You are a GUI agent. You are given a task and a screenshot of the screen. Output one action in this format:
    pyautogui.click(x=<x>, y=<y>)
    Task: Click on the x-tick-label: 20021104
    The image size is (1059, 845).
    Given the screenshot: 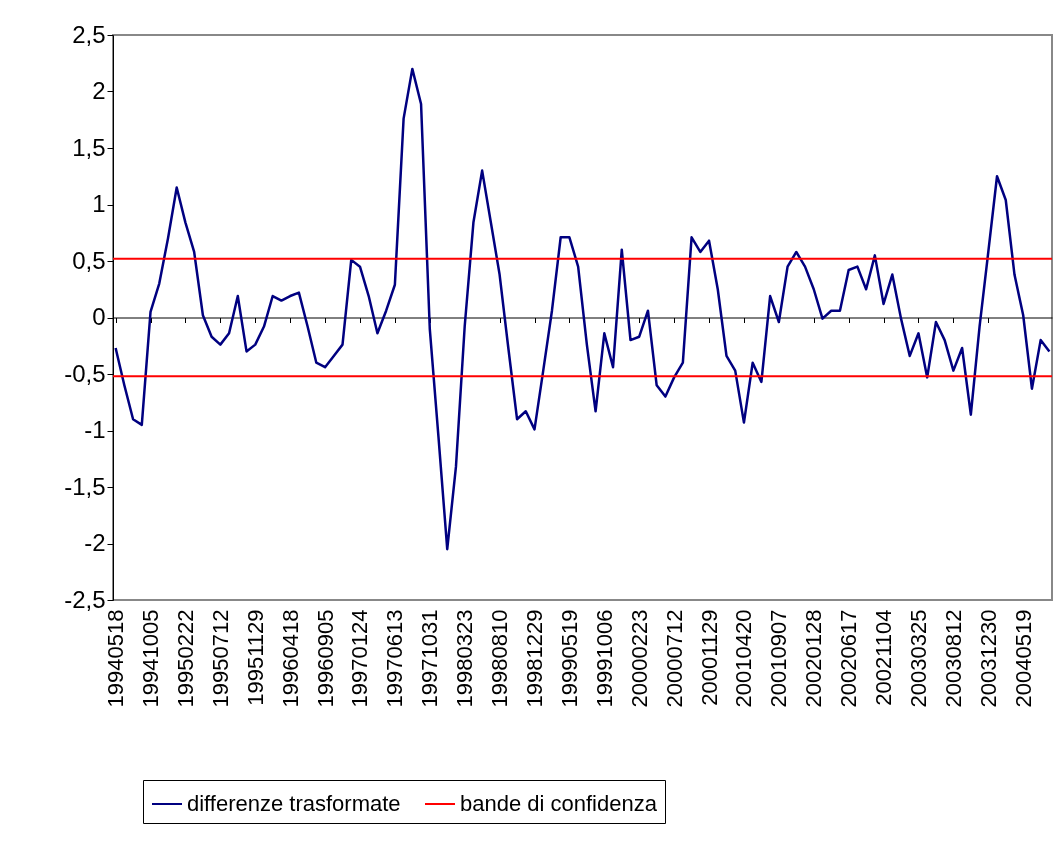 What is the action you would take?
    pyautogui.click(x=884, y=657)
    